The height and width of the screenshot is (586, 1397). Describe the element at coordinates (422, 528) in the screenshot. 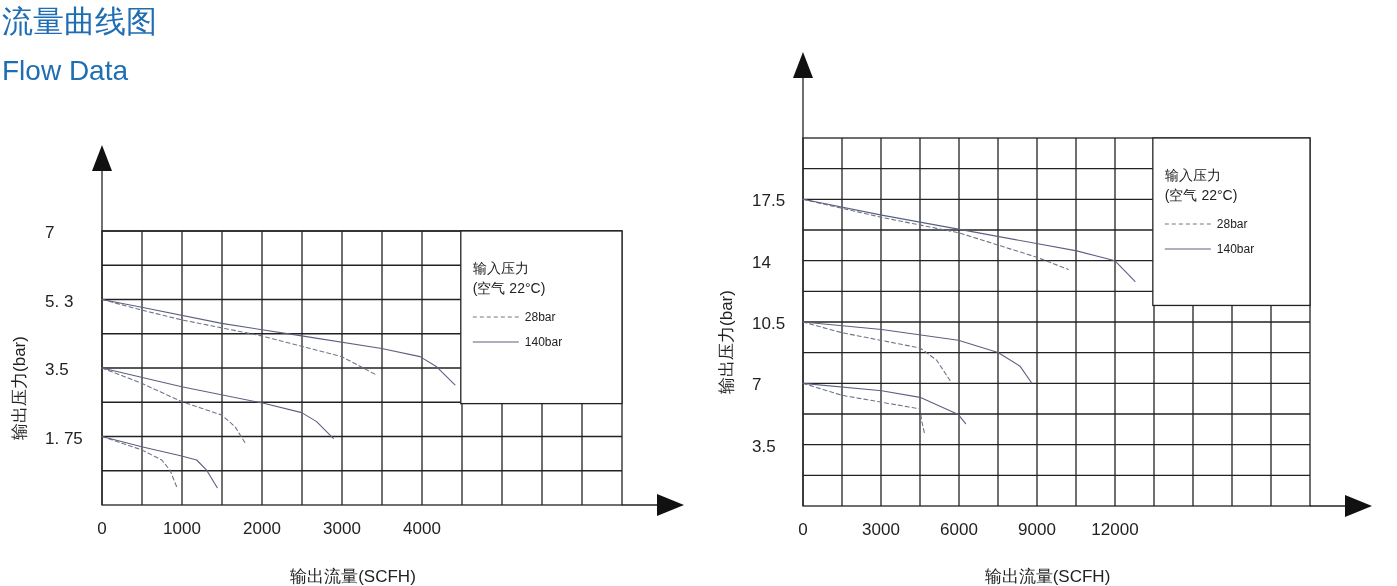

I see `x-tick-label: 4000` at that location.